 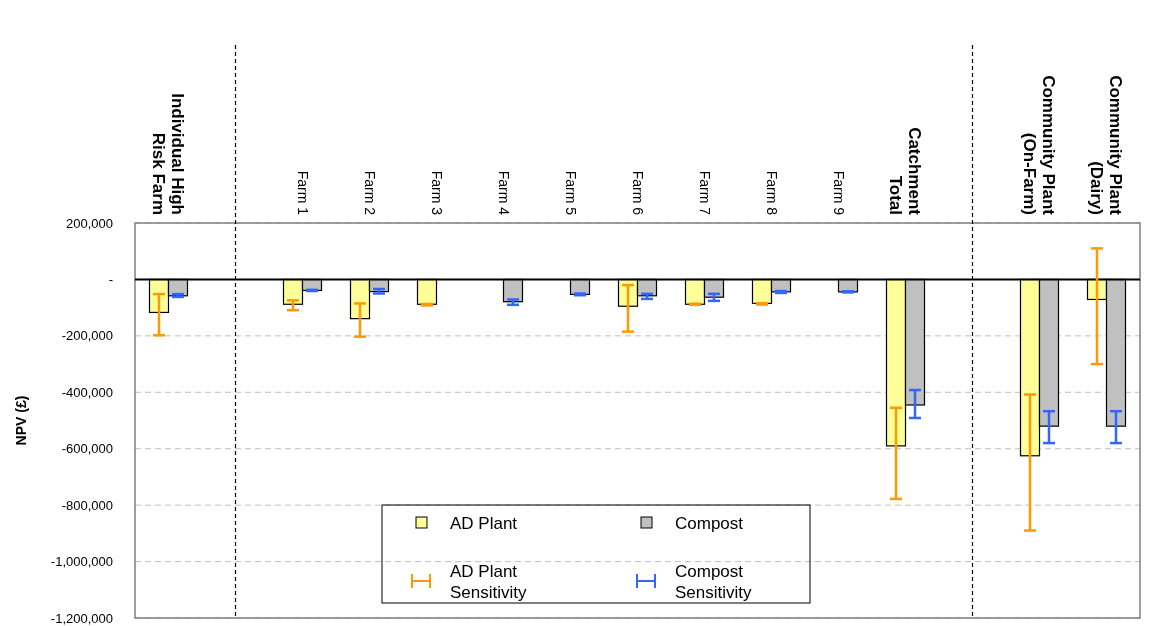 I want to click on x-tick-label: Farm 3, so click(x=436, y=193).